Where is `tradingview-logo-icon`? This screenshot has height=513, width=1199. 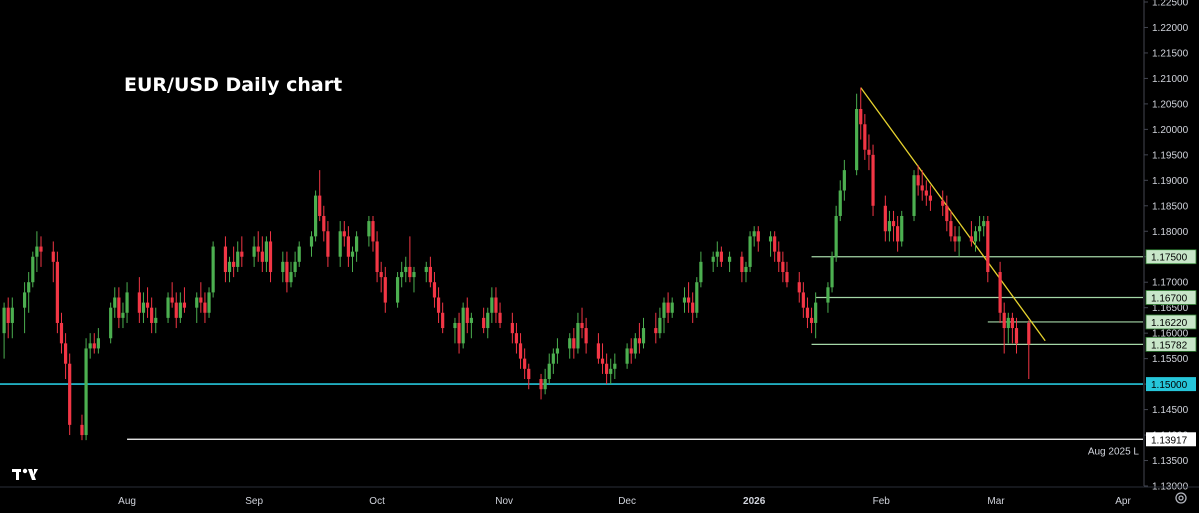
tradingview-logo-icon is located at coordinates (25, 474).